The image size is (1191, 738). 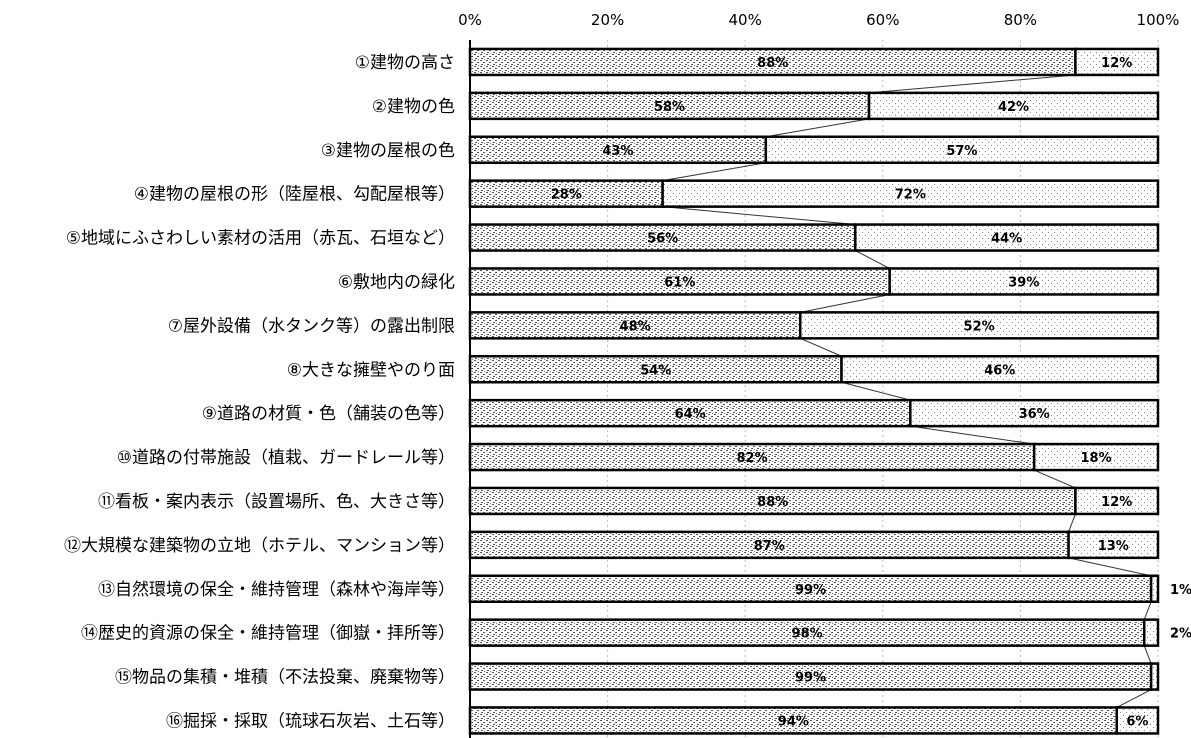 I want to click on data-label-series-2: 52%, so click(x=979, y=326).